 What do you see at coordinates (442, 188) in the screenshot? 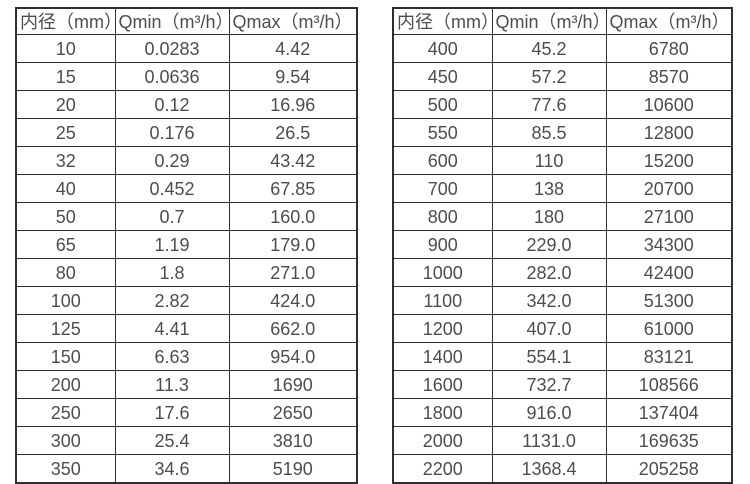
I see `table-cell: 700` at bounding box center [442, 188].